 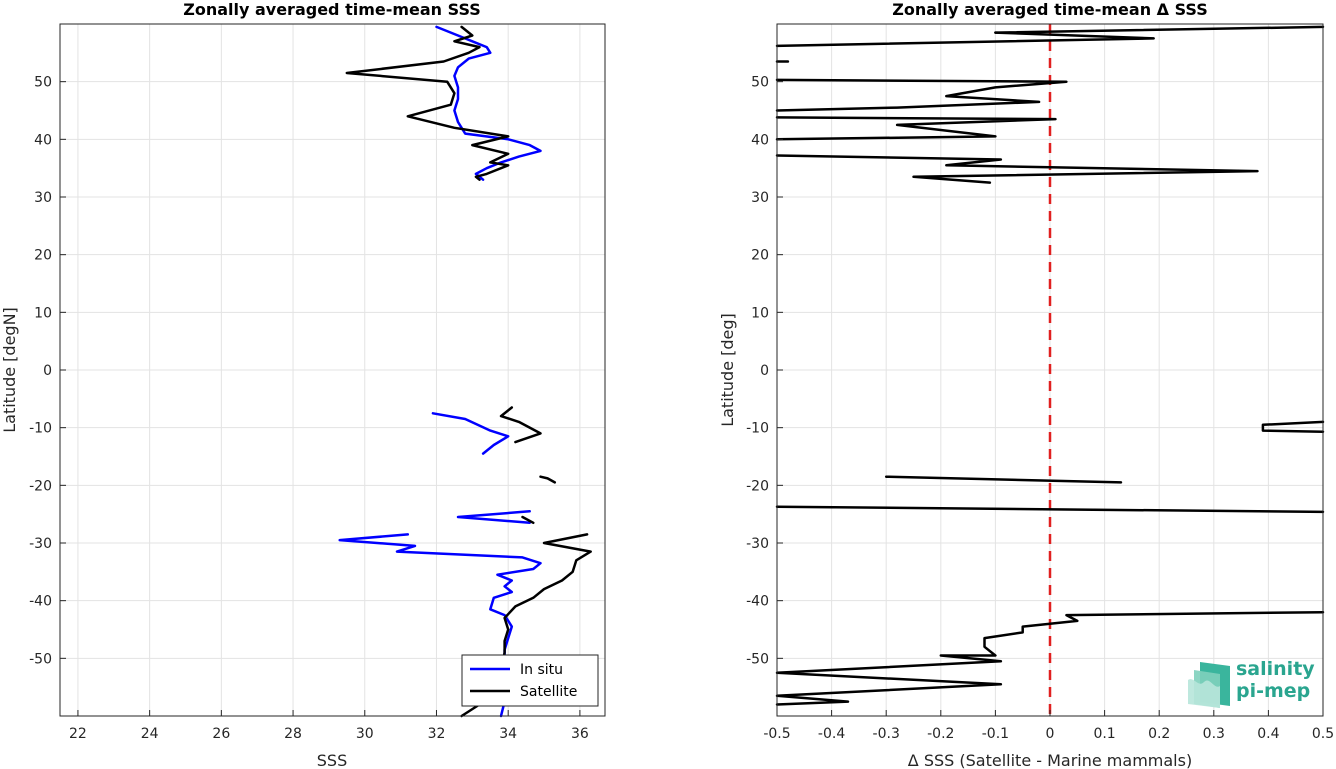 I want to click on left-x-axis-label: SSS, so click(x=332, y=760).